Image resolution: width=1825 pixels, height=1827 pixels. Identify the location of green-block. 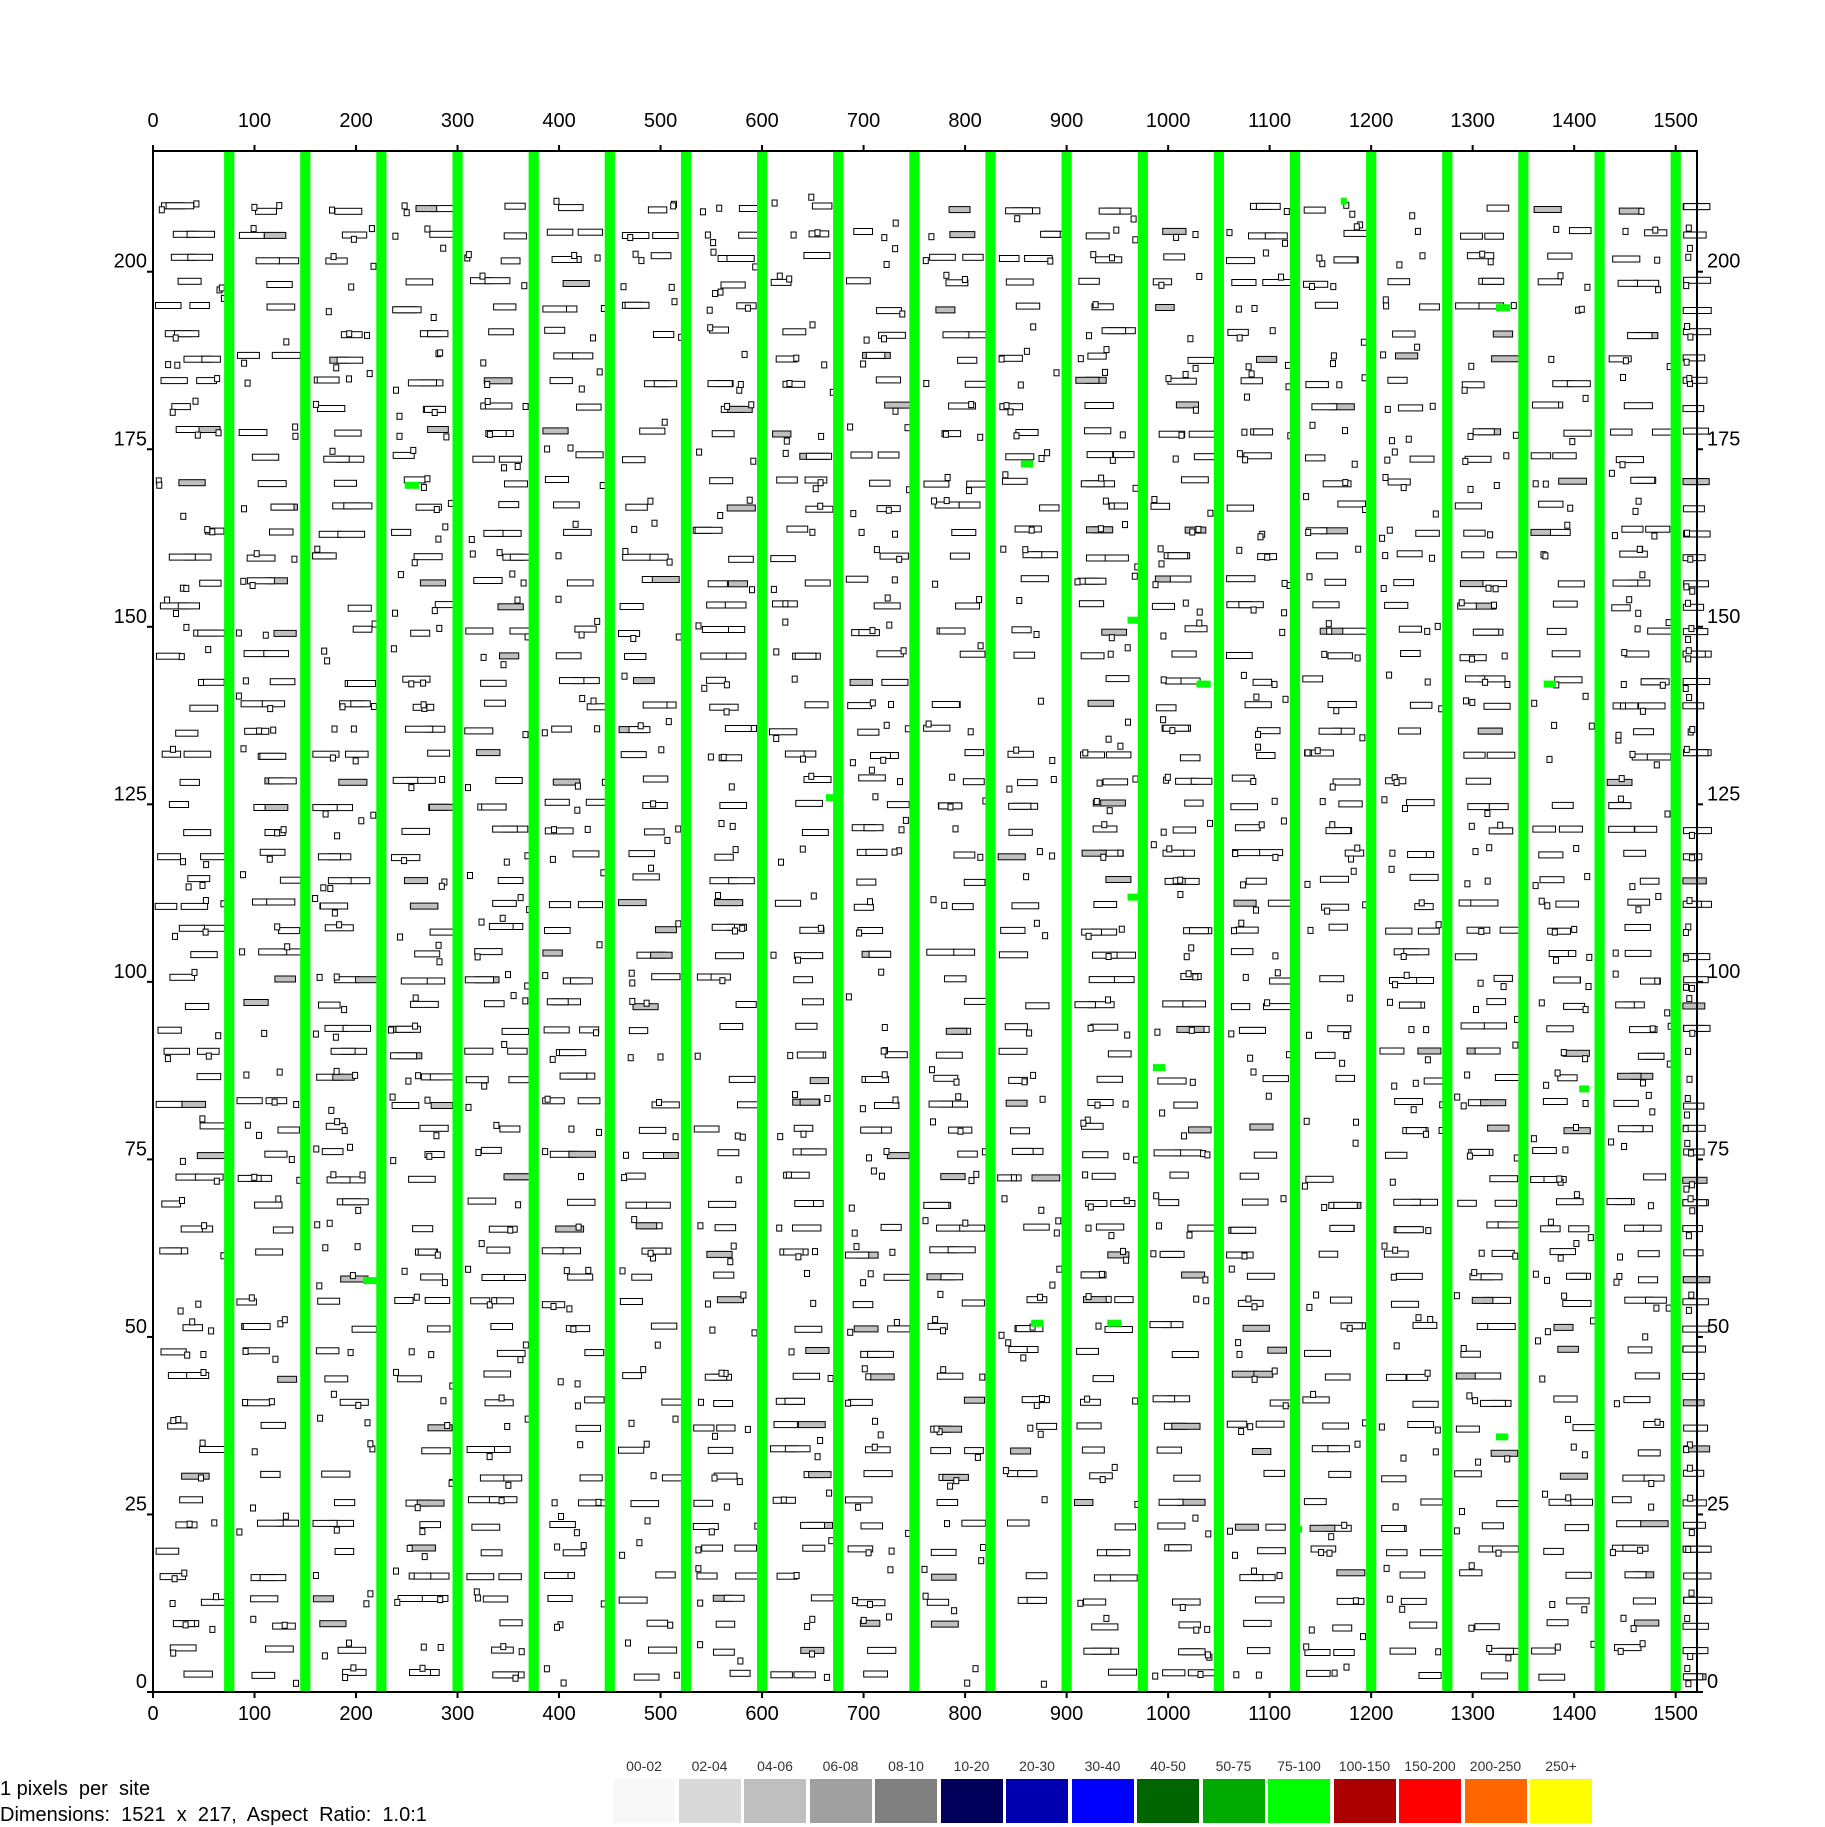
(1503, 308).